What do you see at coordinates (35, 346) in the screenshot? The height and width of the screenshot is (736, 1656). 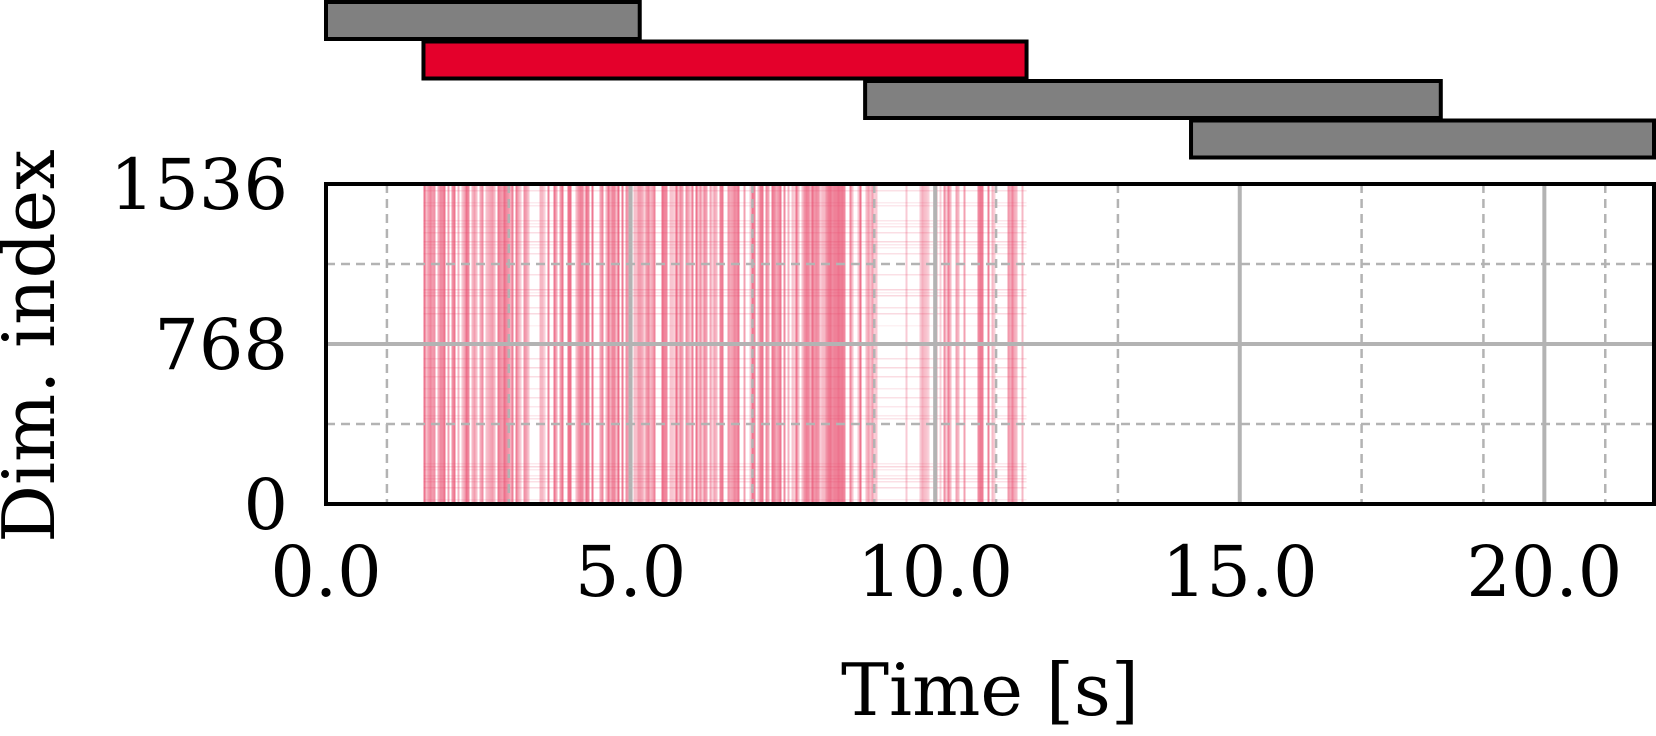 I see `y-axis-title: Dim. index` at bounding box center [35, 346].